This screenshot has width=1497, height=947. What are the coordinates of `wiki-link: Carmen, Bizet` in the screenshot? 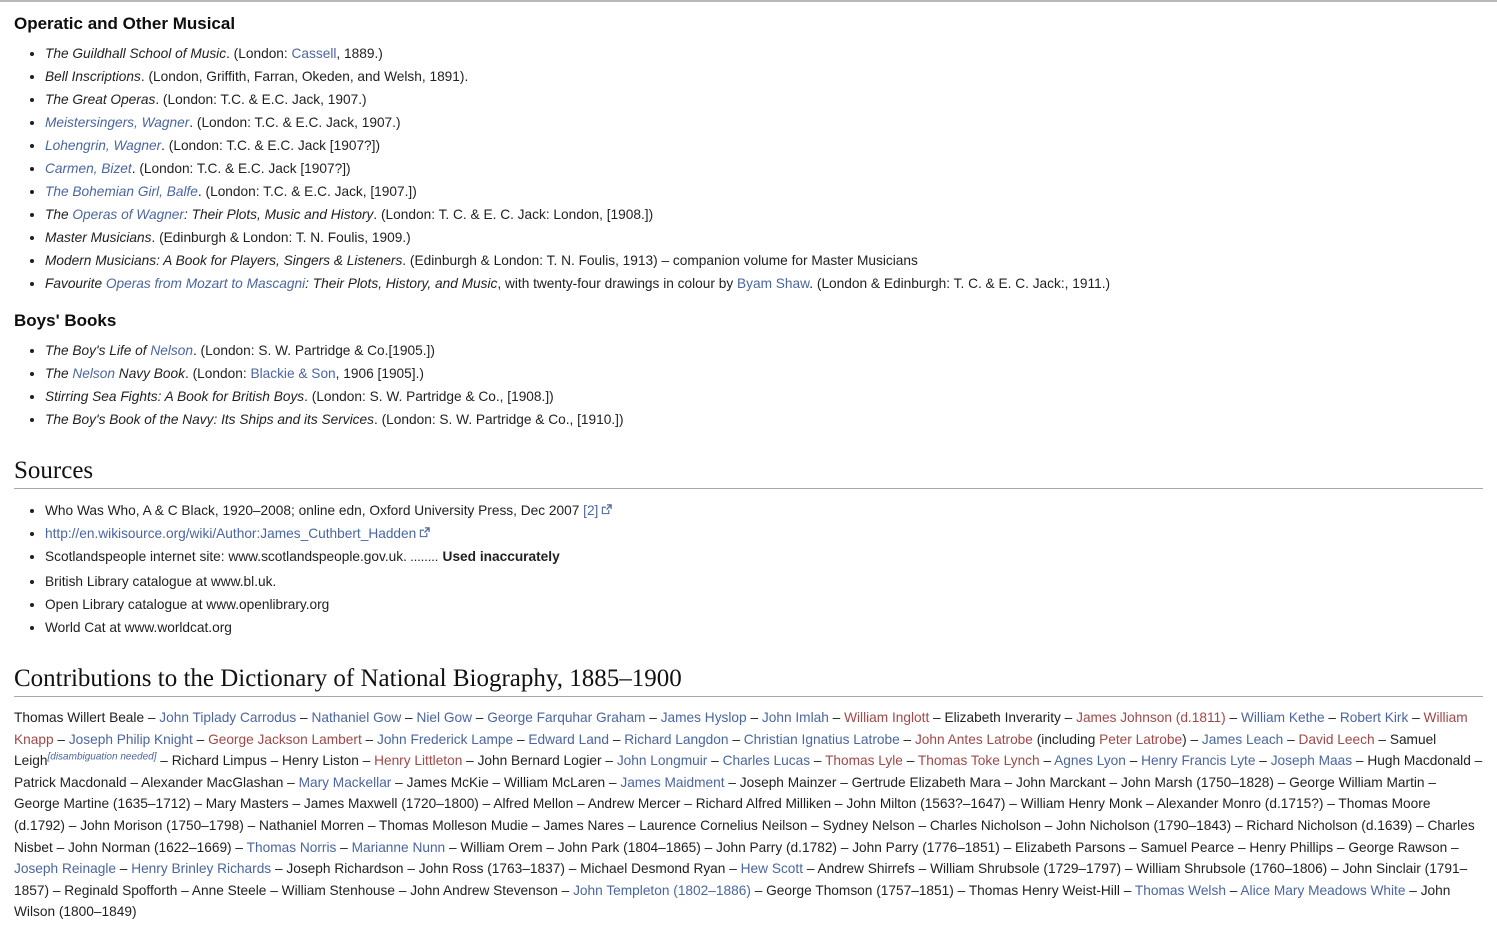 It's located at (88, 168).